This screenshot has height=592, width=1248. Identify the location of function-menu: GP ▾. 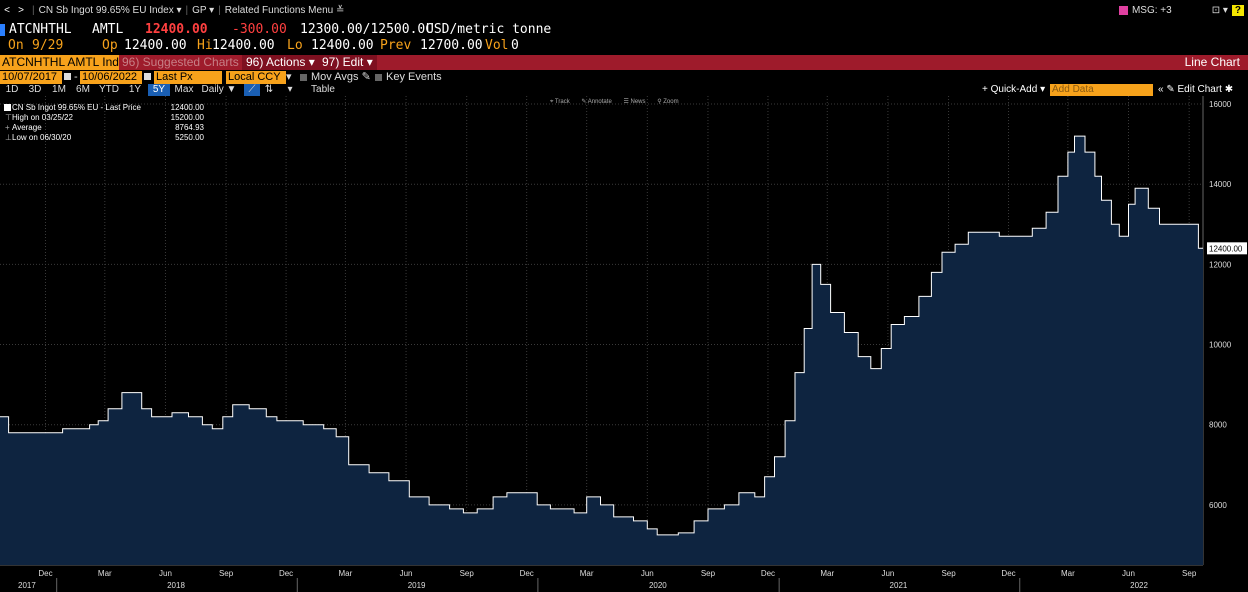
(203, 10).